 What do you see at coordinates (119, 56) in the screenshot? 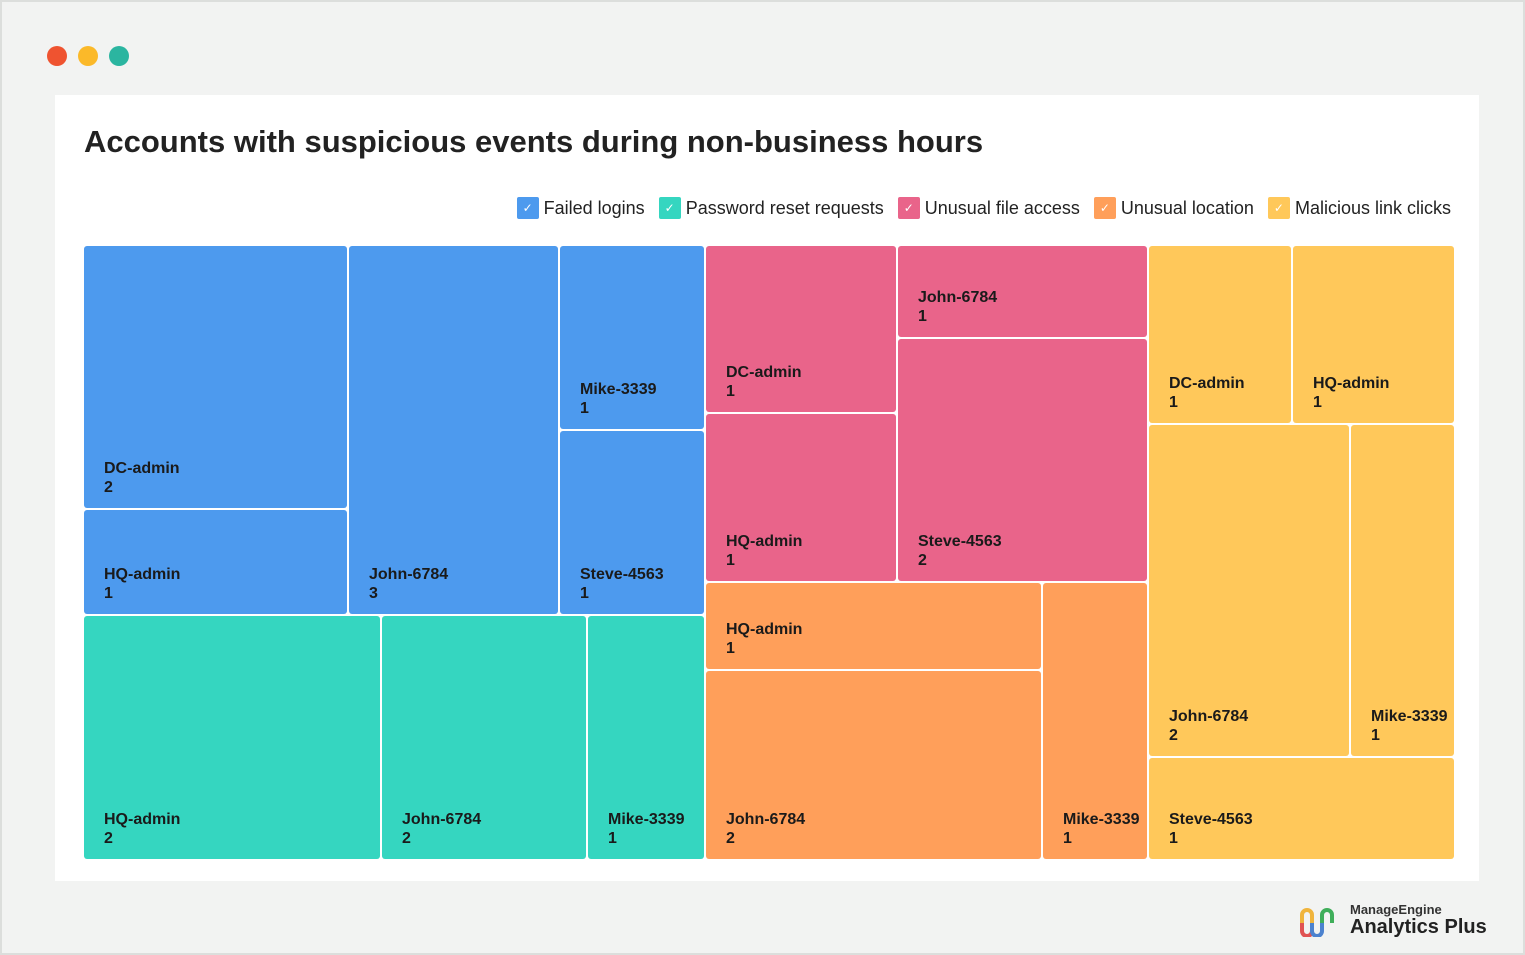
I see `window-maximize-dot` at bounding box center [119, 56].